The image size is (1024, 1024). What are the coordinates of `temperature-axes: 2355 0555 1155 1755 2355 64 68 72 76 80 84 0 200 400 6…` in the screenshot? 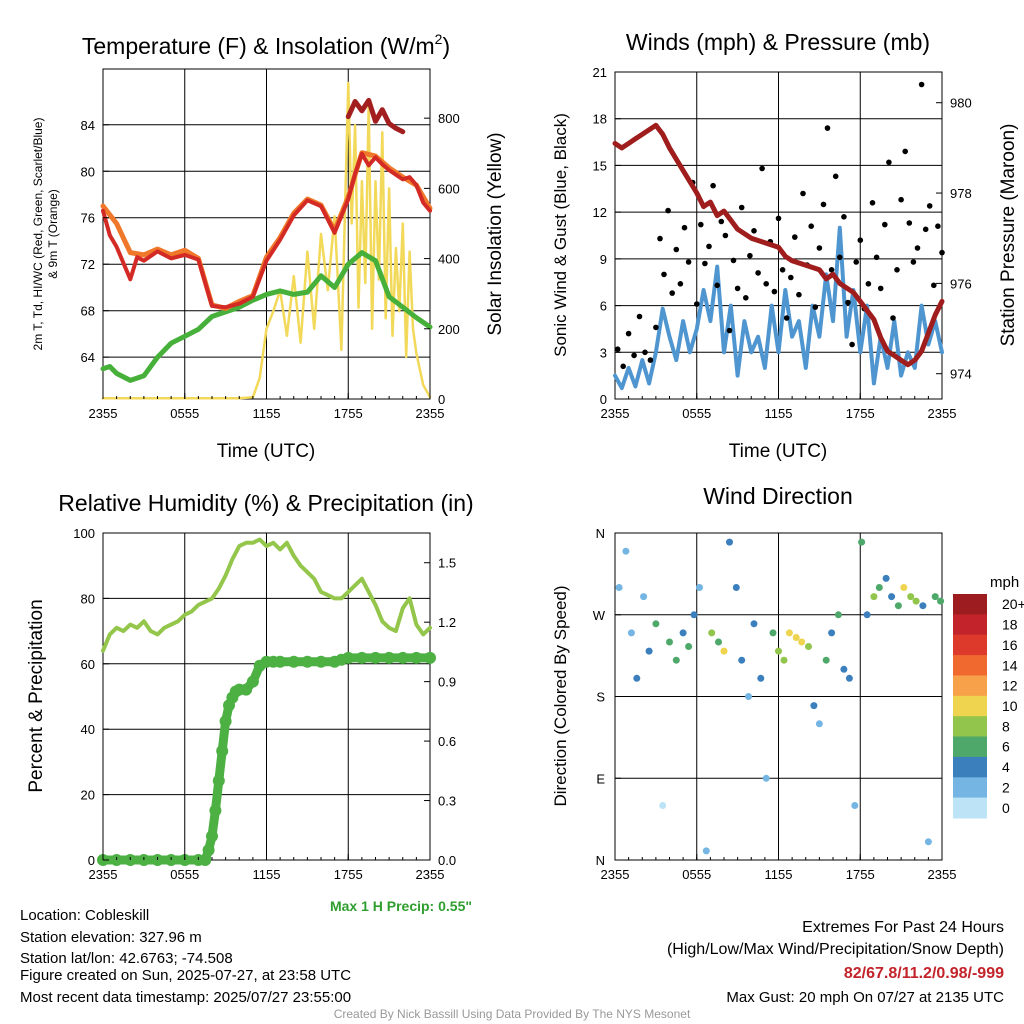 It's located at (270, 266).